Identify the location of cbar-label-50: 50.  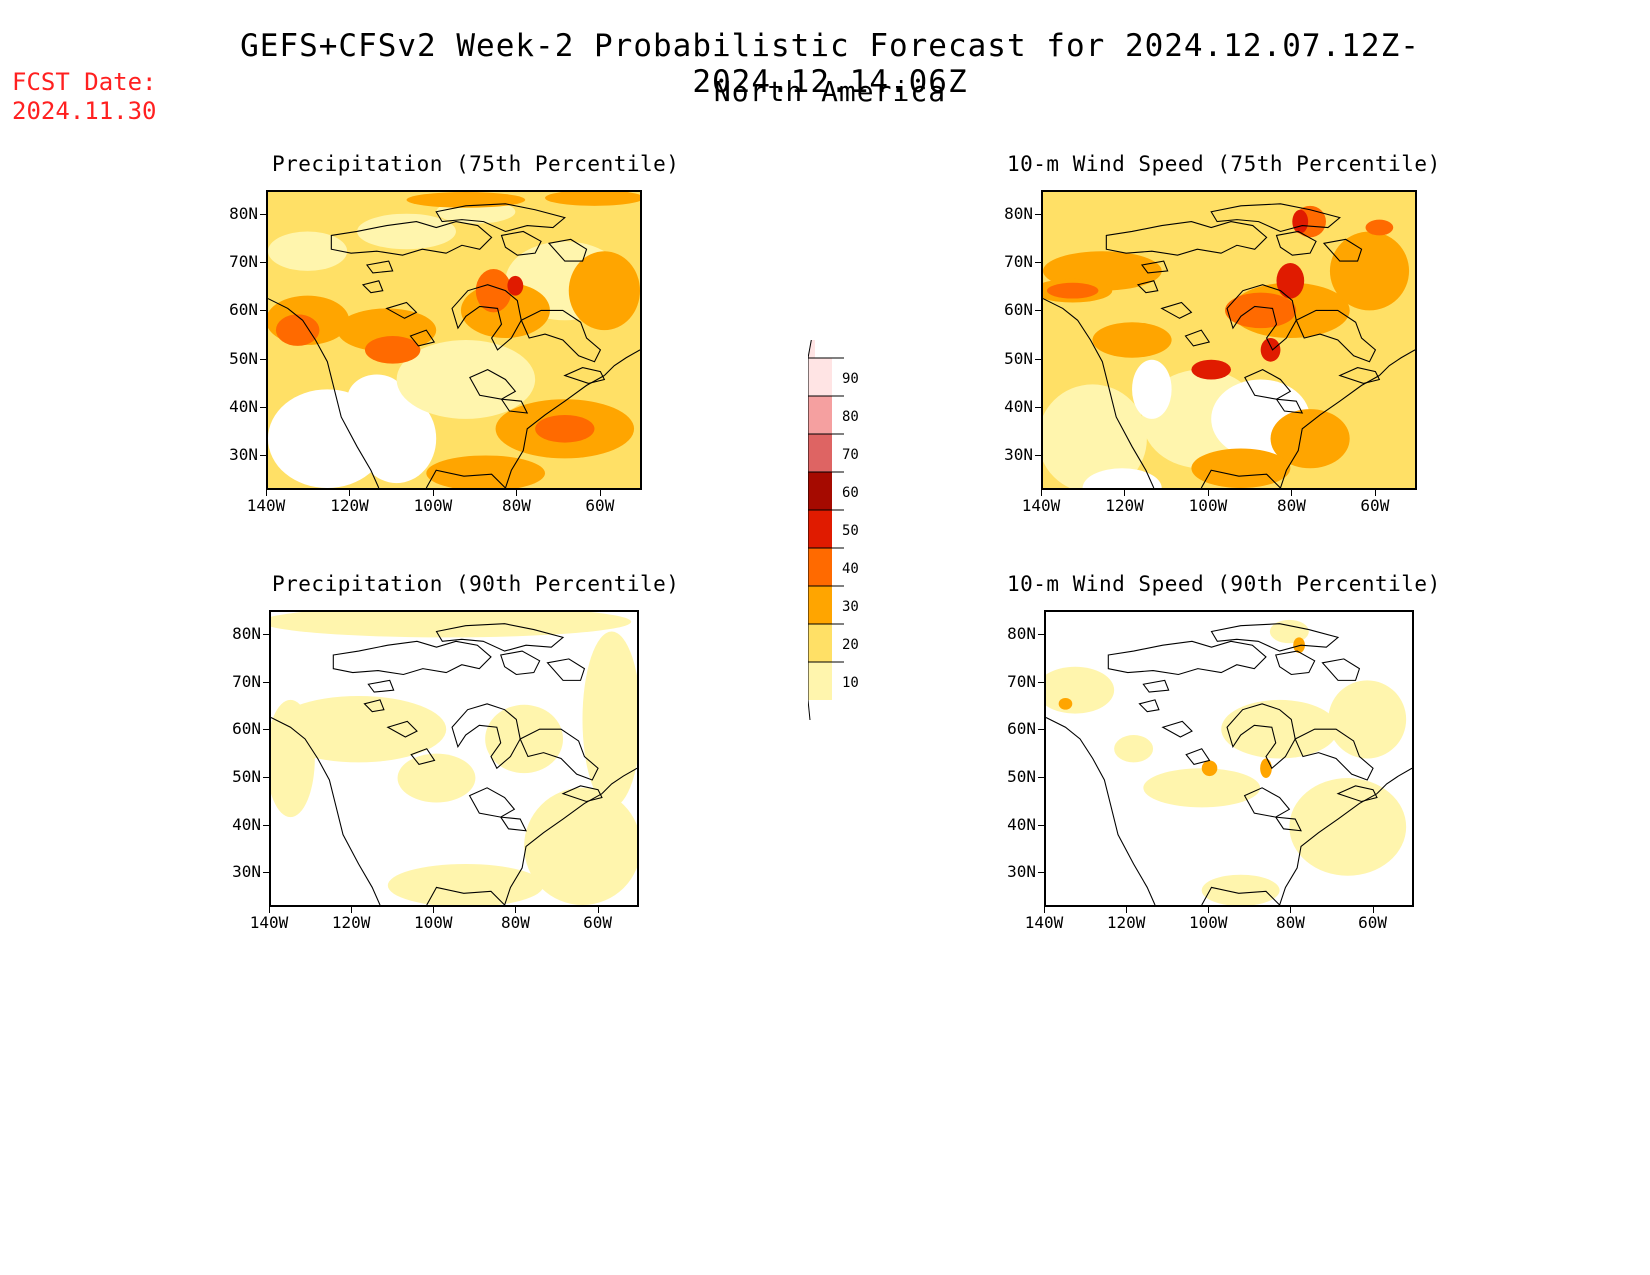
(850, 531).